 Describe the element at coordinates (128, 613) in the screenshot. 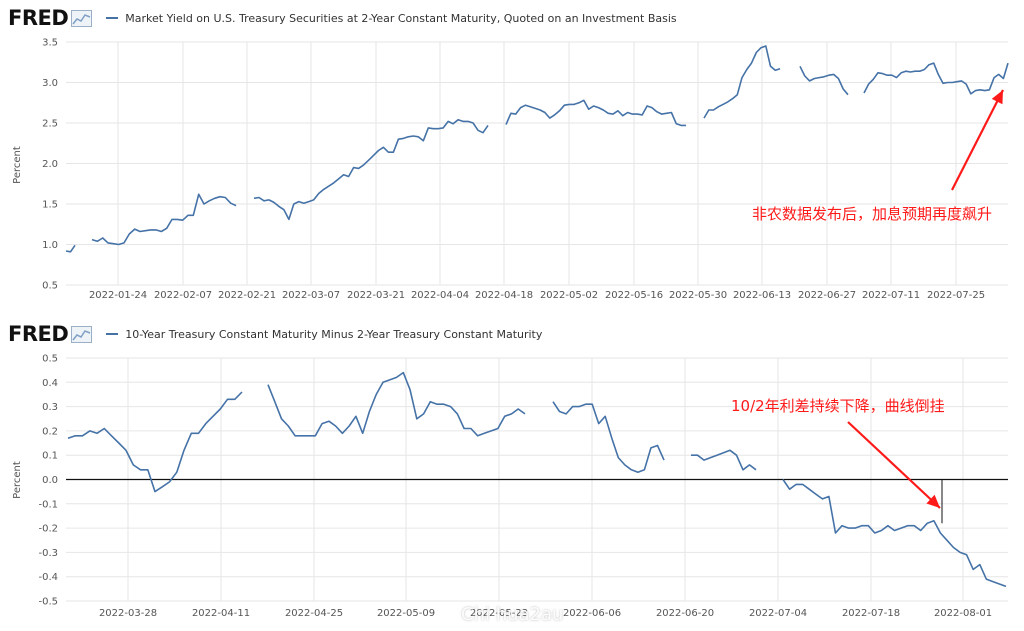

I see `x-tick-label: 2022-03-28` at that location.